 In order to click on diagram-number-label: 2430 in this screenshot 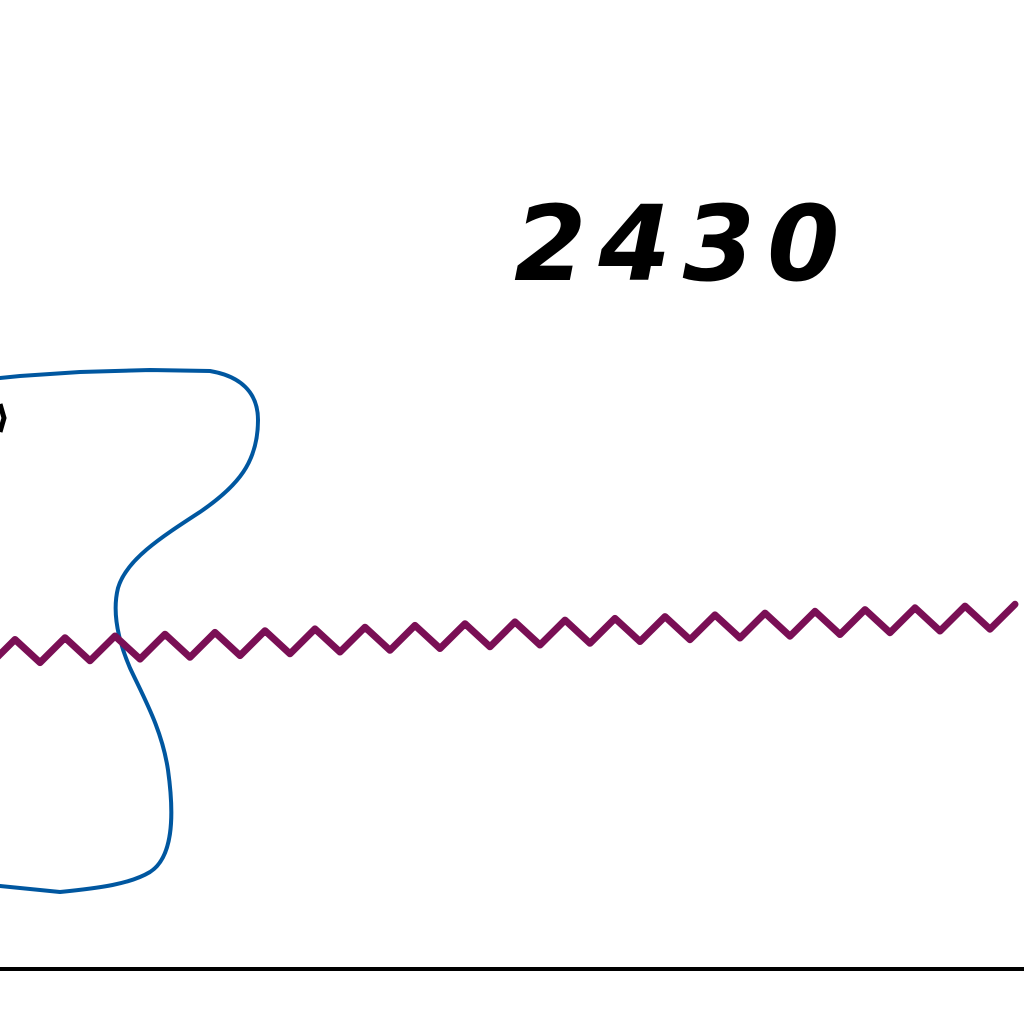, I will do `click(683, 244)`.